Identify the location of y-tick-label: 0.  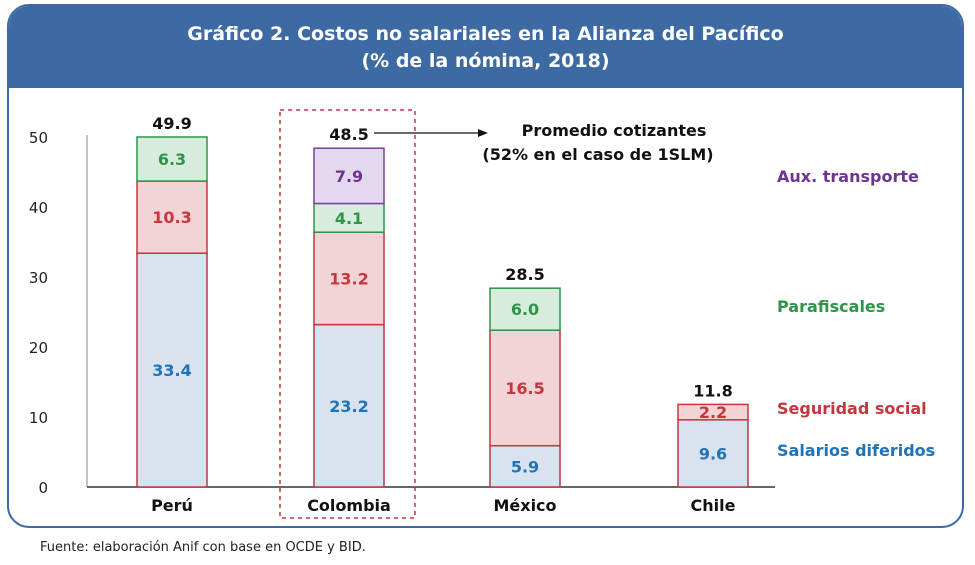
(43, 488).